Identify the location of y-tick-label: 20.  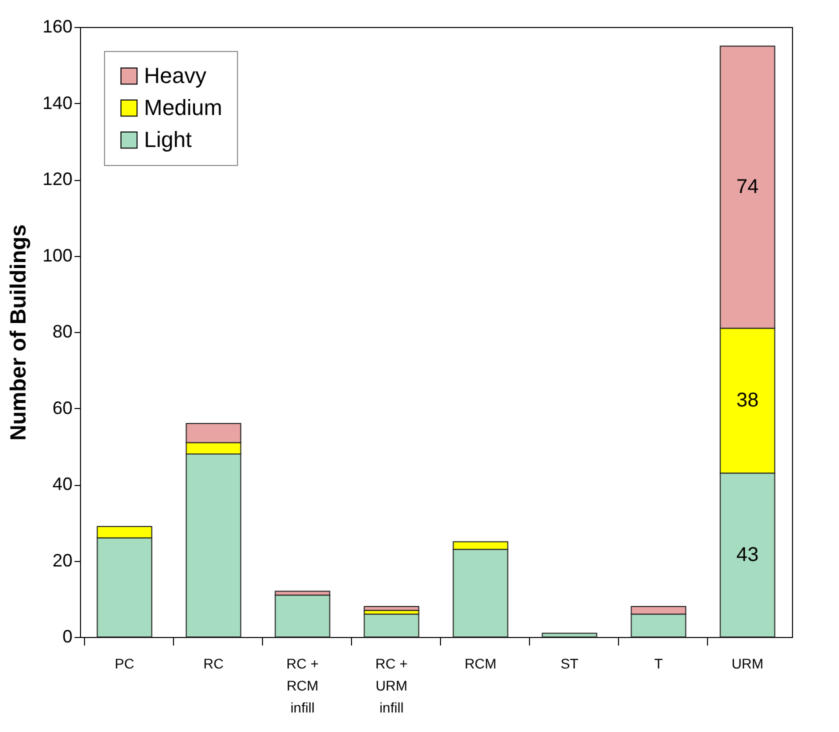
(62, 560).